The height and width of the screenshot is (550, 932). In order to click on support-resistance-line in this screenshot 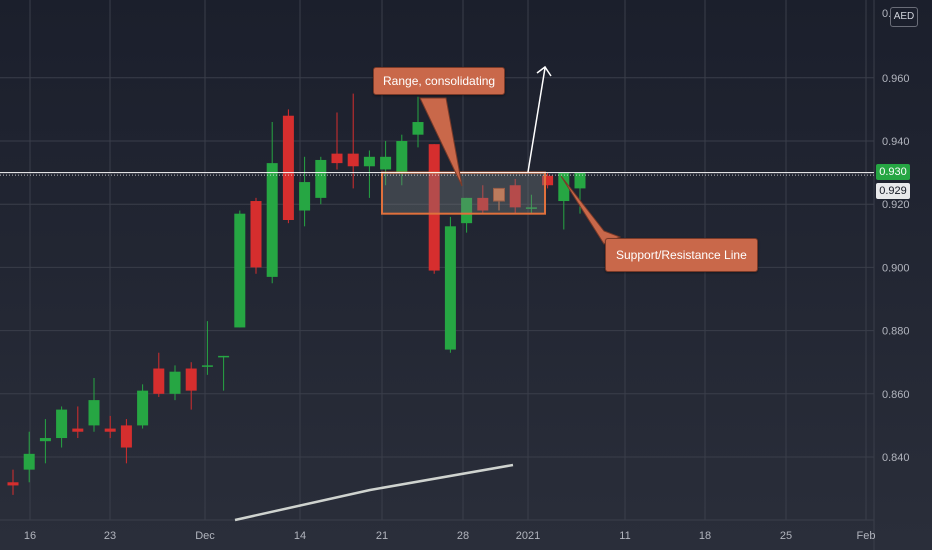, I will do `click(437, 174)`.